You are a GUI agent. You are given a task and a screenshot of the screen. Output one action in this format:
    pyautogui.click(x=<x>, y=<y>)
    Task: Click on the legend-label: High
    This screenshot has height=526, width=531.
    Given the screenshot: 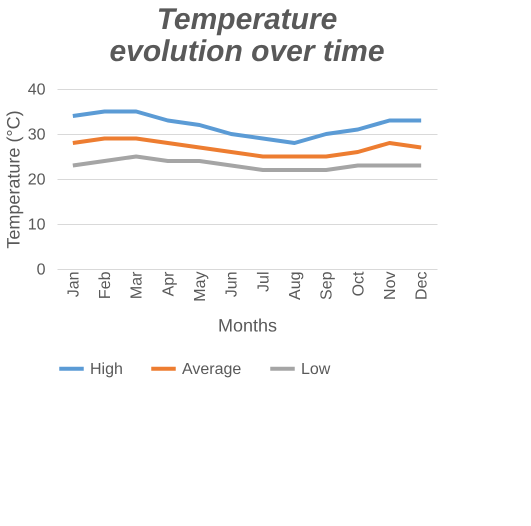 What is the action you would take?
    pyautogui.click(x=106, y=369)
    